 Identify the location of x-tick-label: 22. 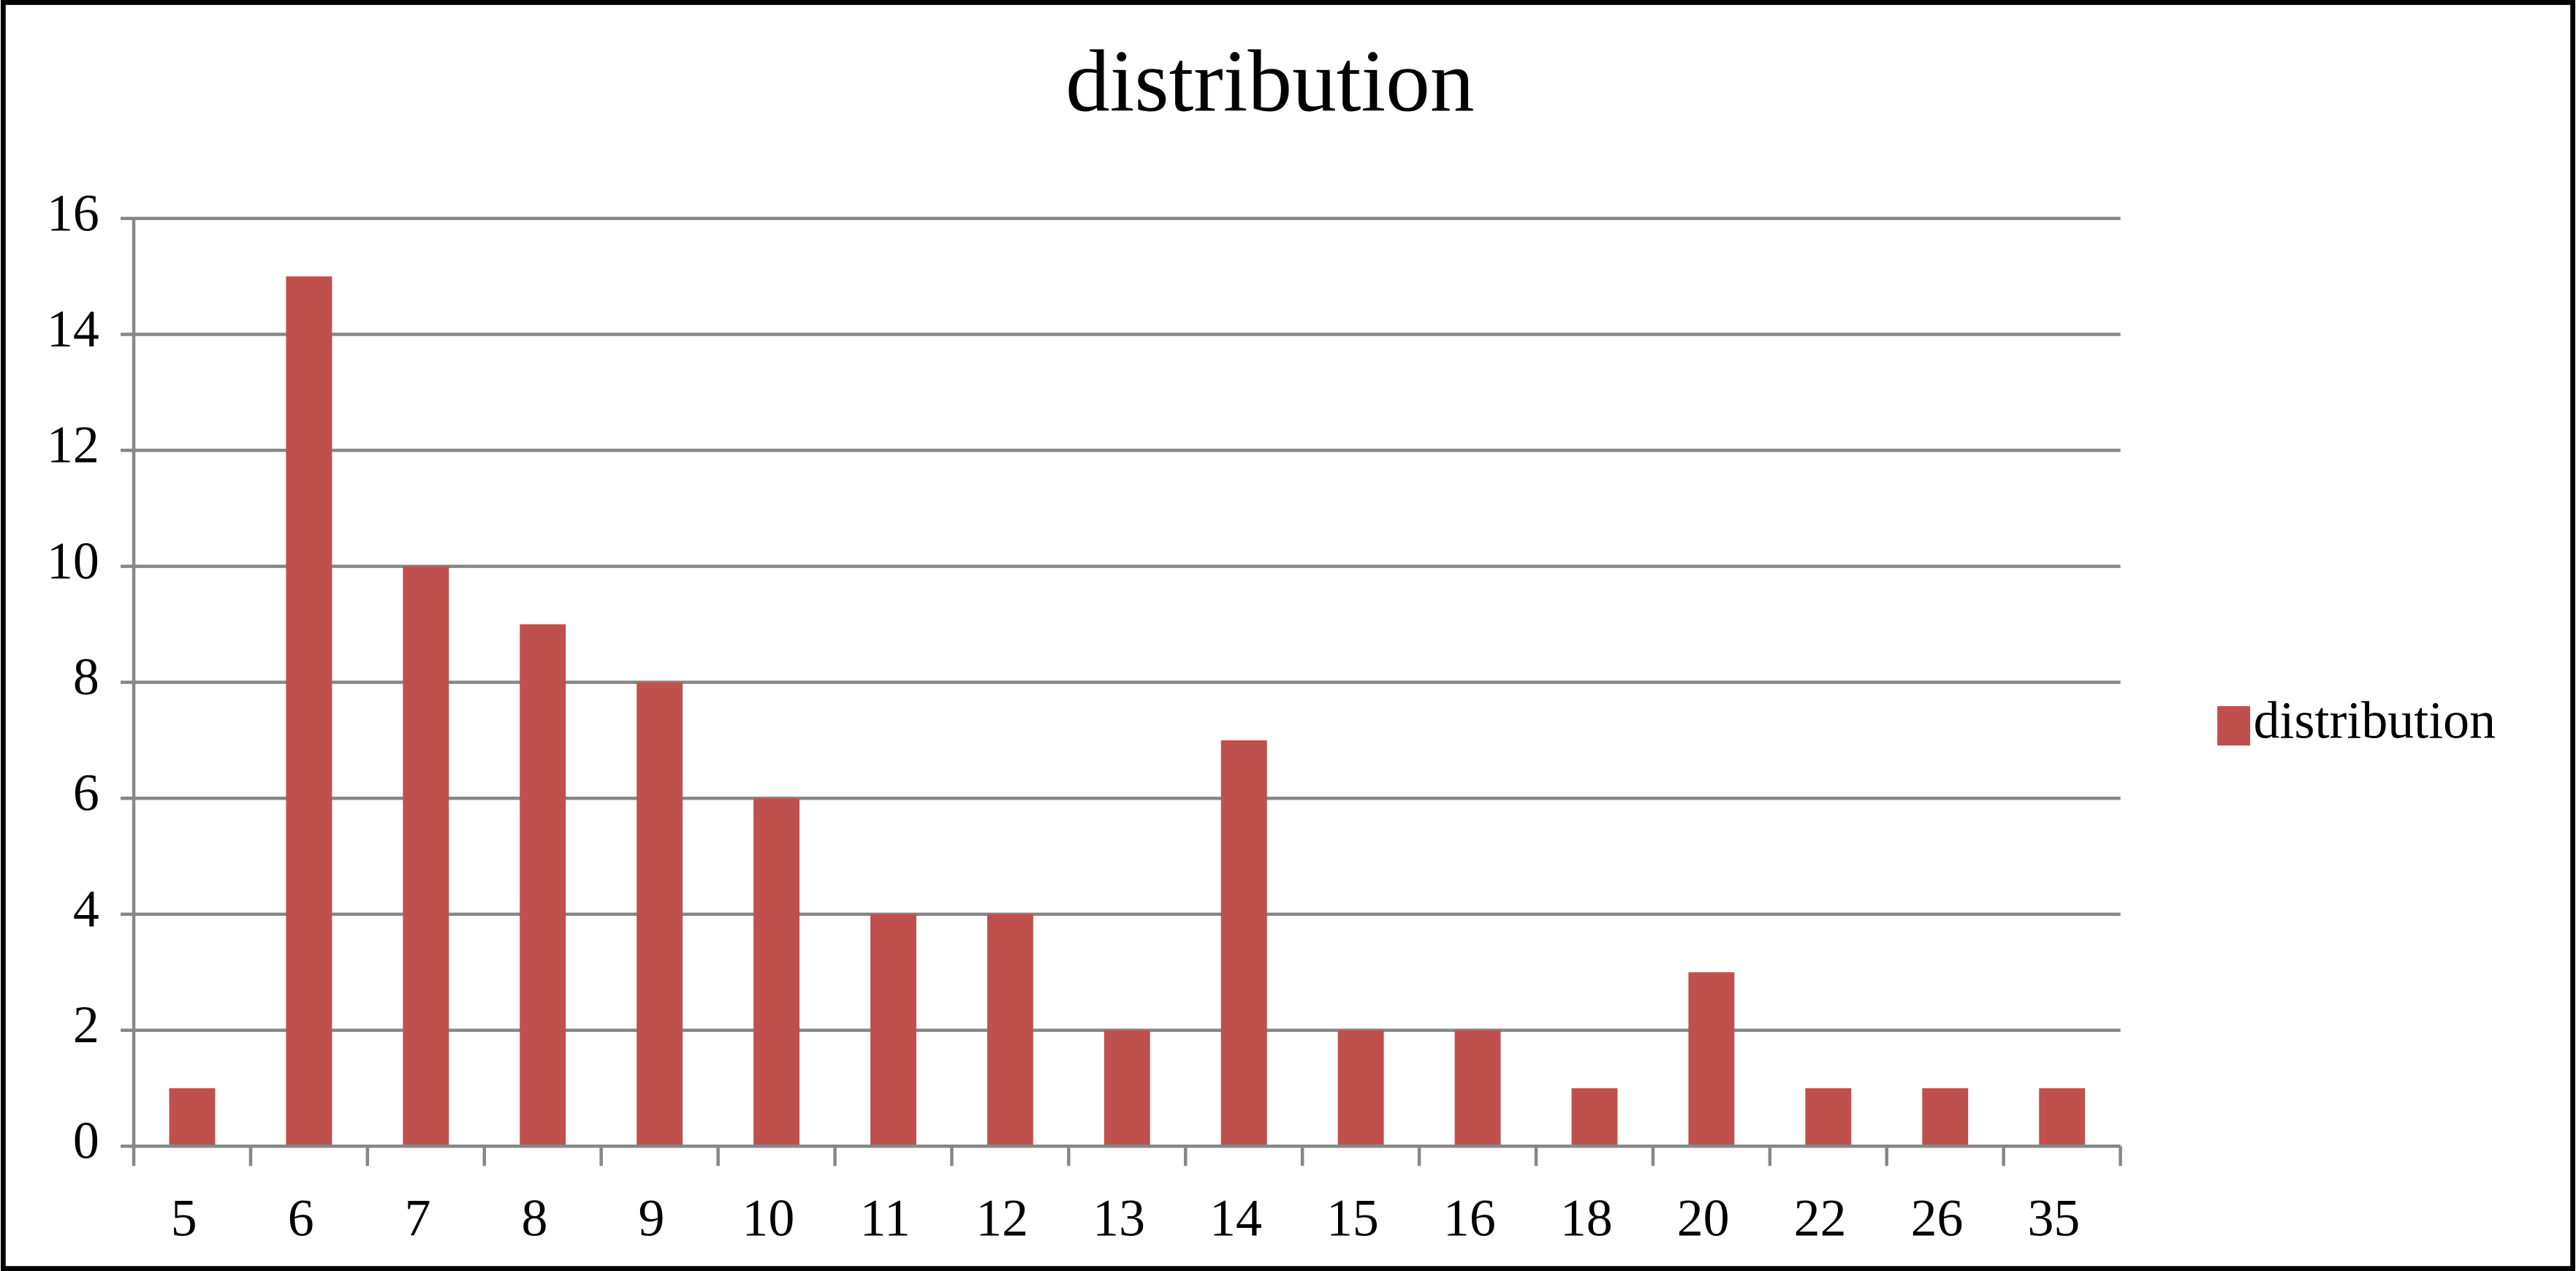
(1820, 1217).